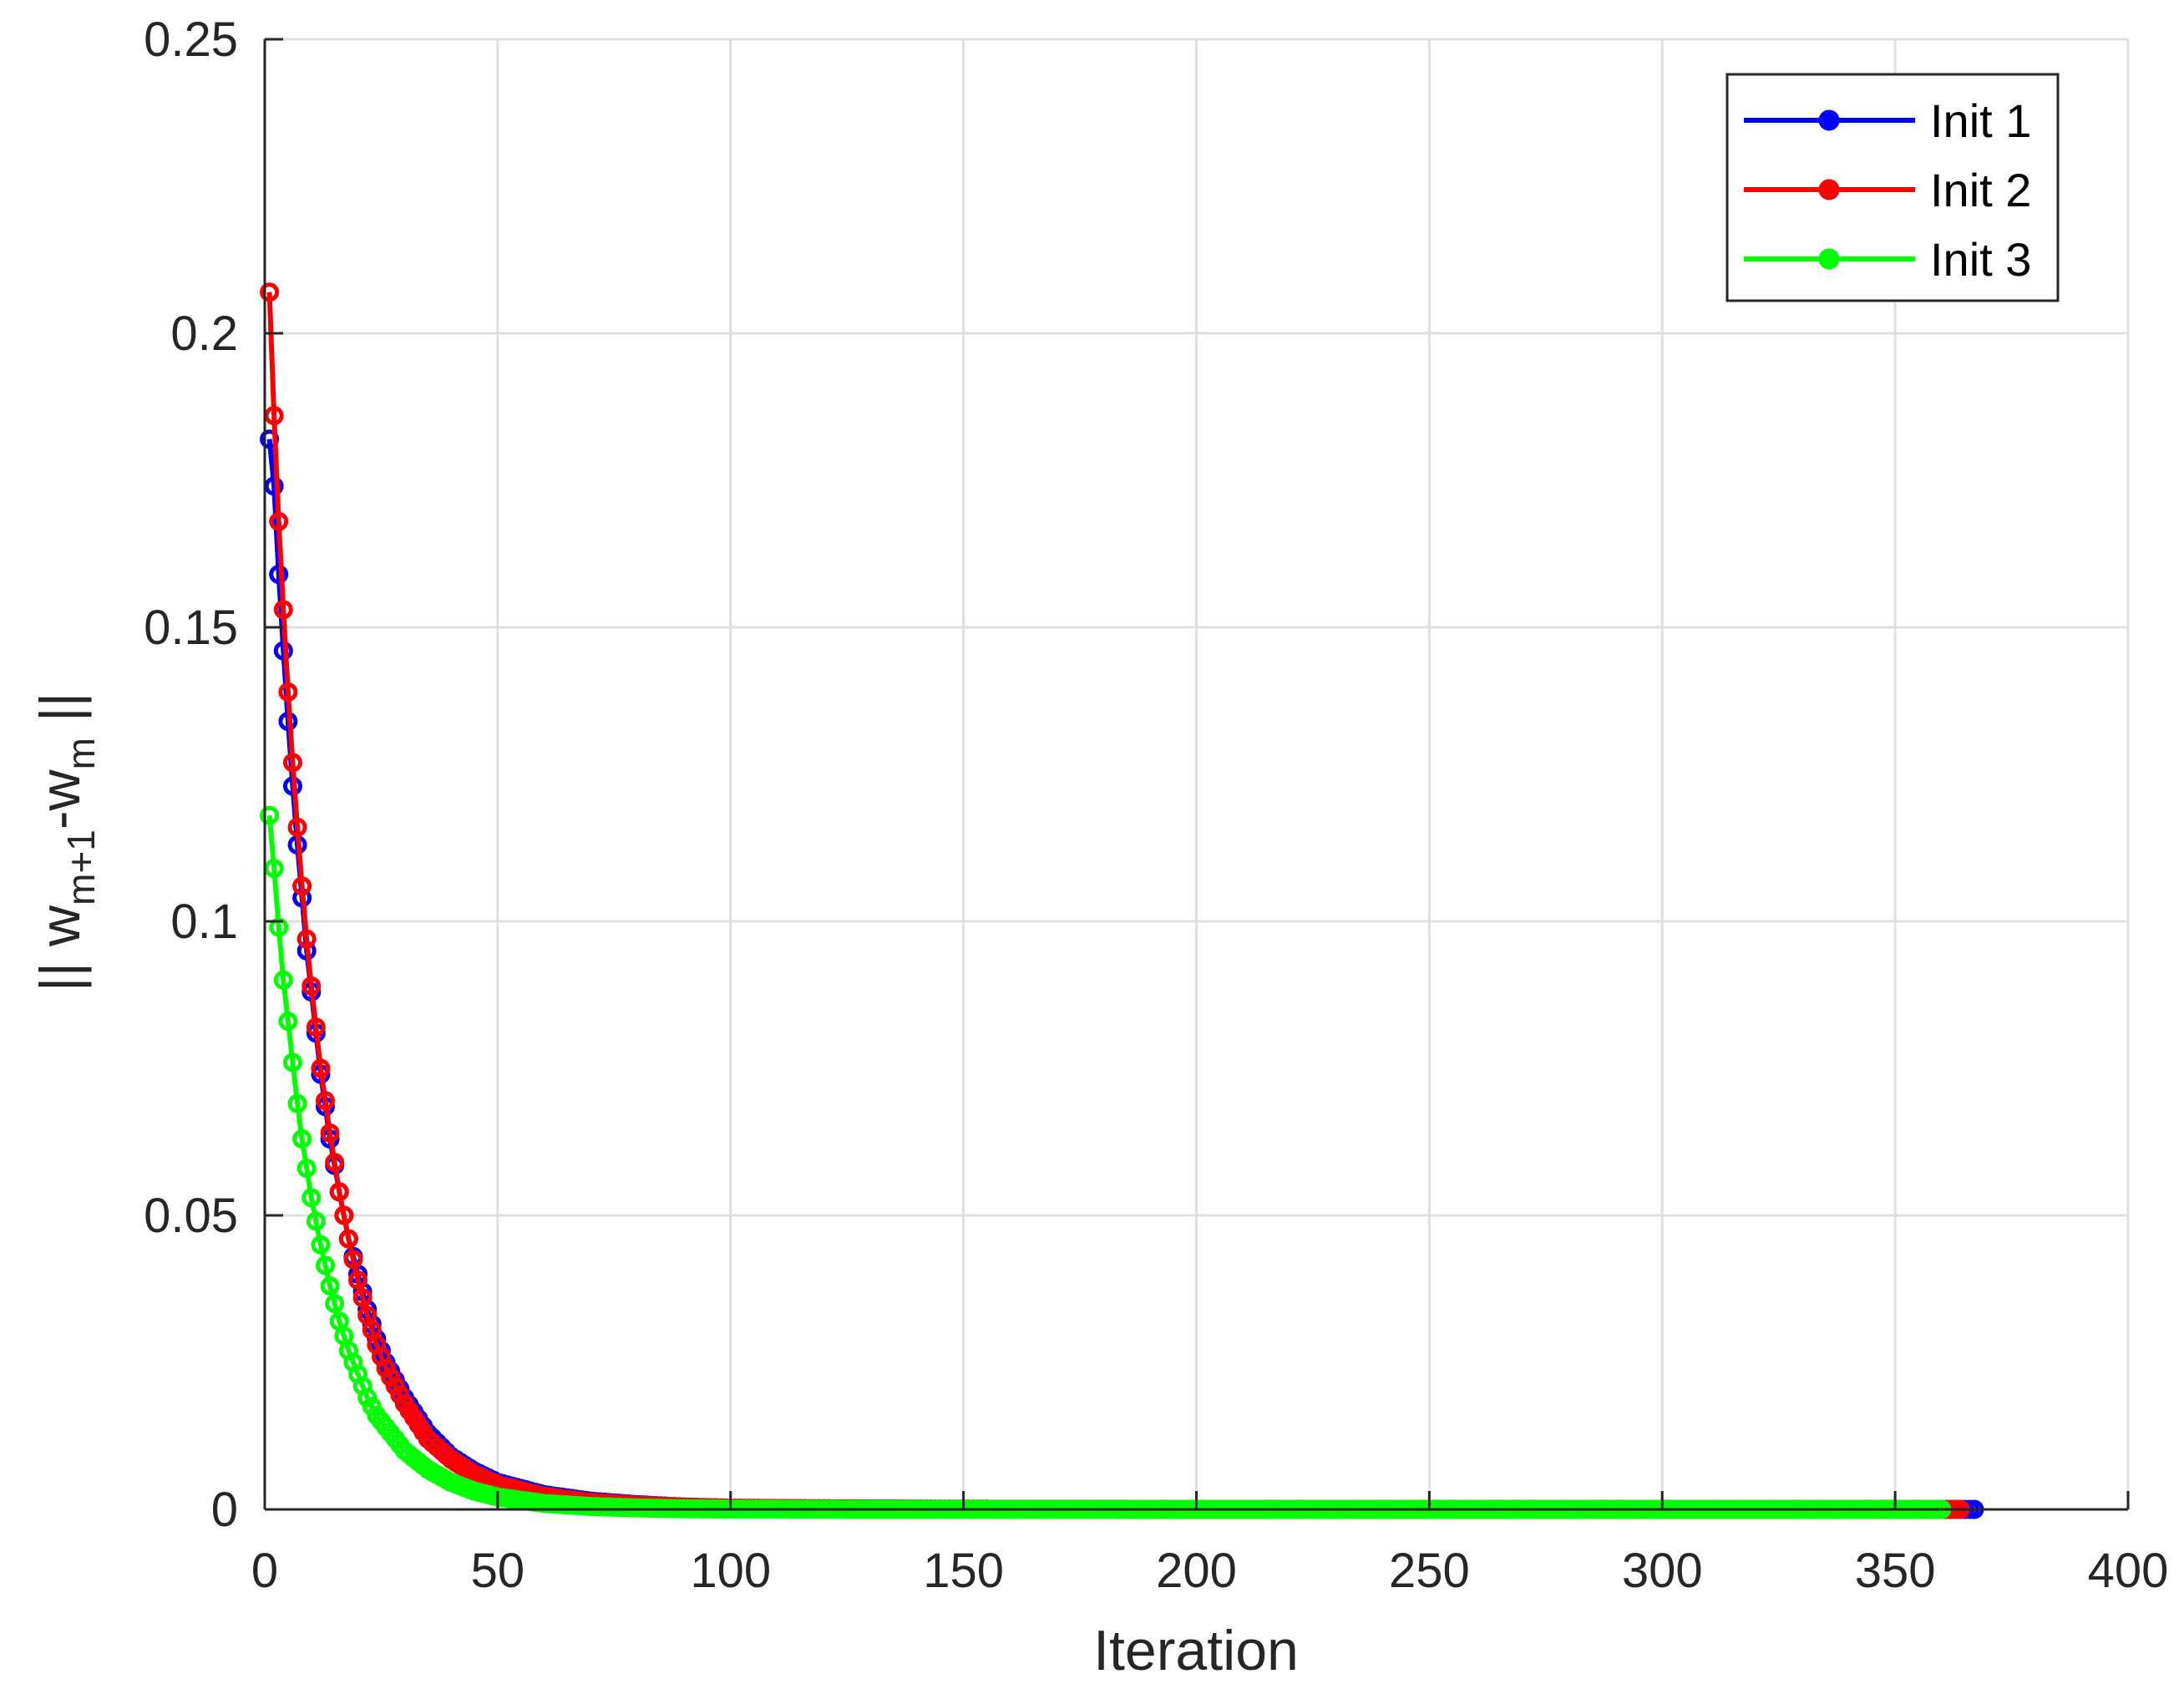  What do you see at coordinates (60, 799) in the screenshot?
I see `y-label-minus-w: -w` at bounding box center [60, 799].